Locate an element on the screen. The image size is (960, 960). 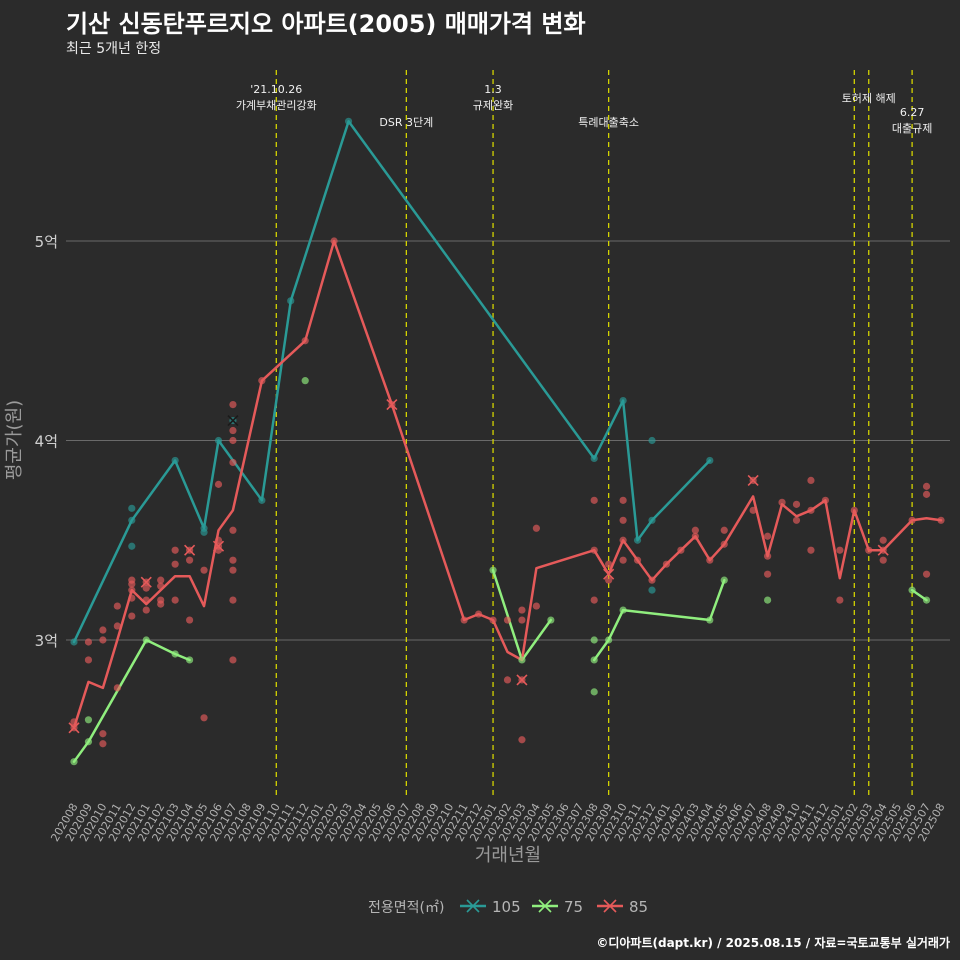
event-annotation: '21.10.26 is located at coordinates (276, 89).